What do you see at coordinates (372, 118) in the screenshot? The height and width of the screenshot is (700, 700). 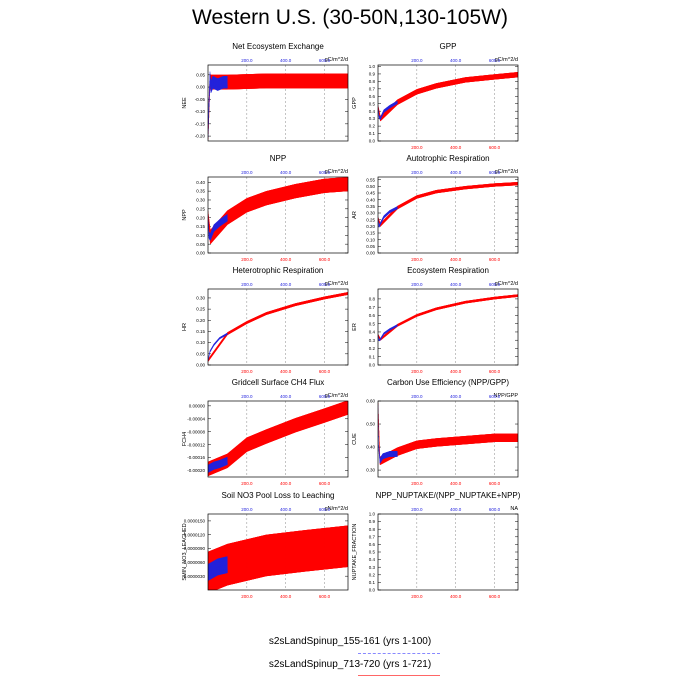 I see `y-tick-label: 0.3` at bounding box center [372, 118].